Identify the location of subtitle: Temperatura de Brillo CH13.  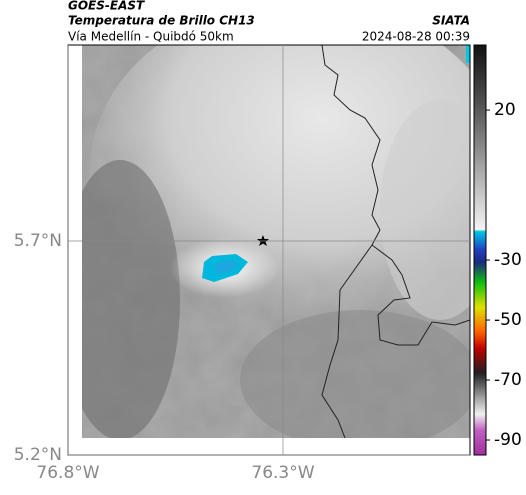
(161, 21).